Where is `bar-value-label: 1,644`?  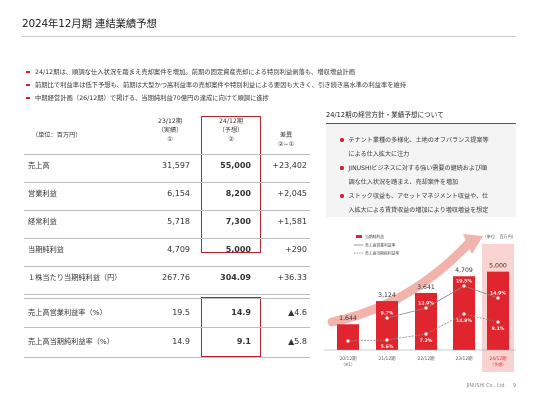
bar-value-label: 1,644 is located at coordinates (348, 318).